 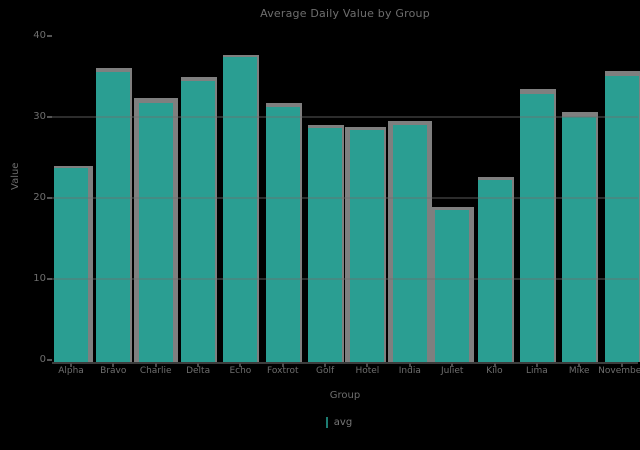 I want to click on x-tick-label: Golf, so click(x=325, y=371).